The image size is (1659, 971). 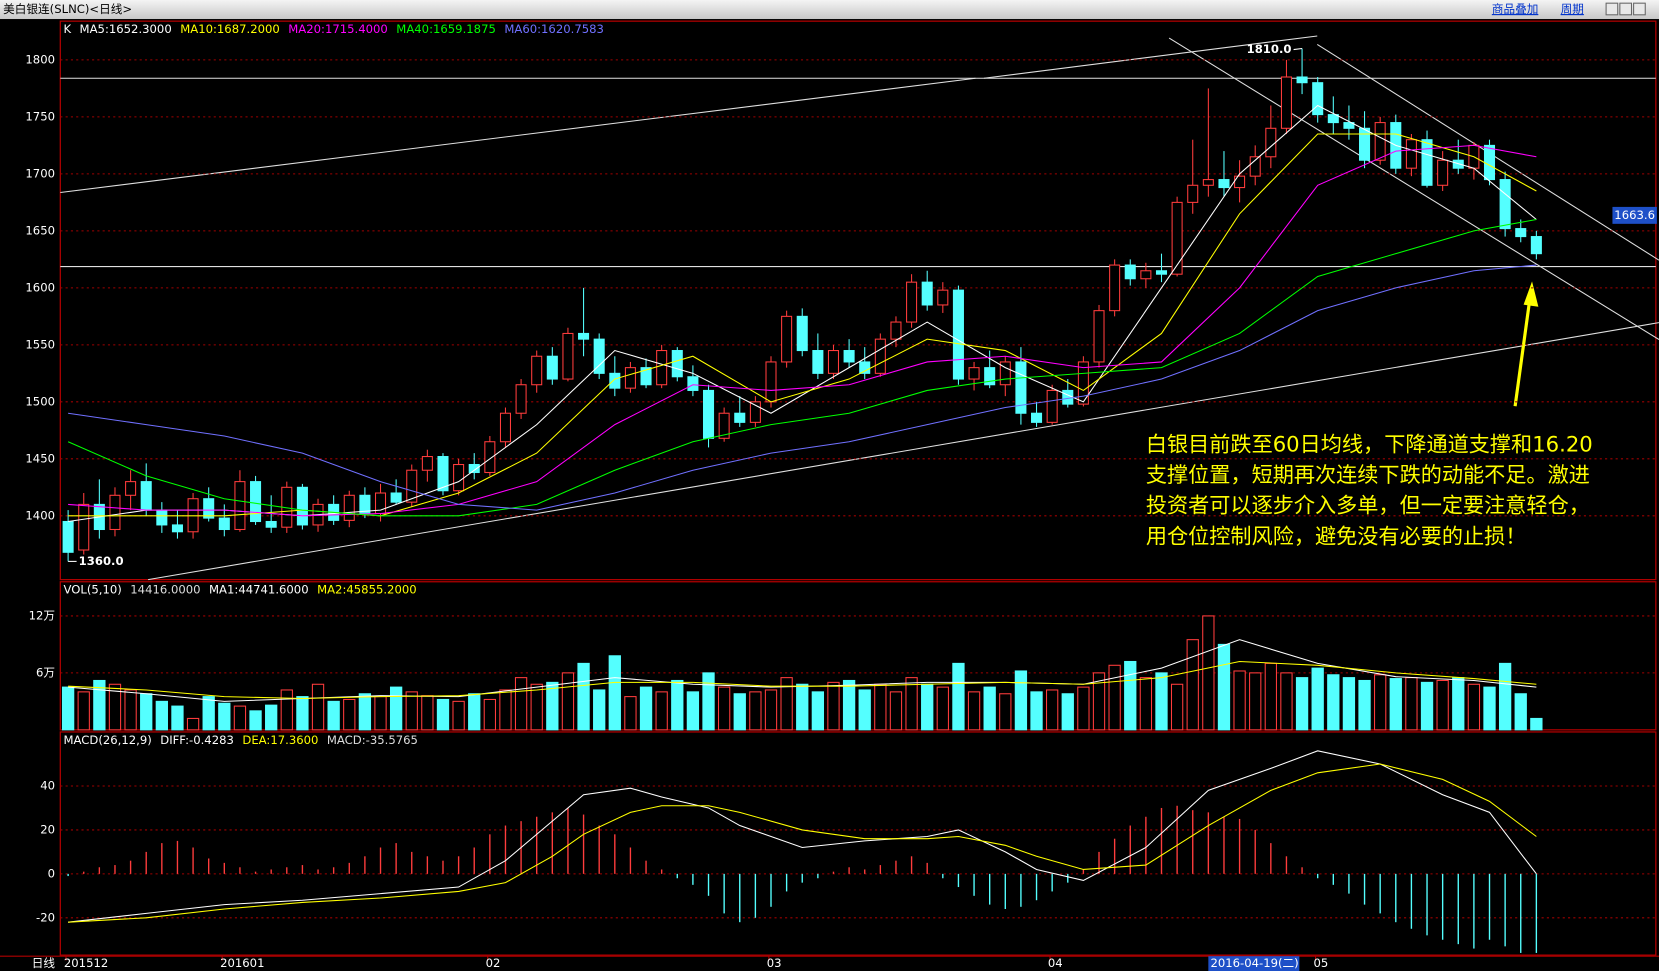 I want to click on overlay-button: 商品叠加, so click(x=1515, y=9).